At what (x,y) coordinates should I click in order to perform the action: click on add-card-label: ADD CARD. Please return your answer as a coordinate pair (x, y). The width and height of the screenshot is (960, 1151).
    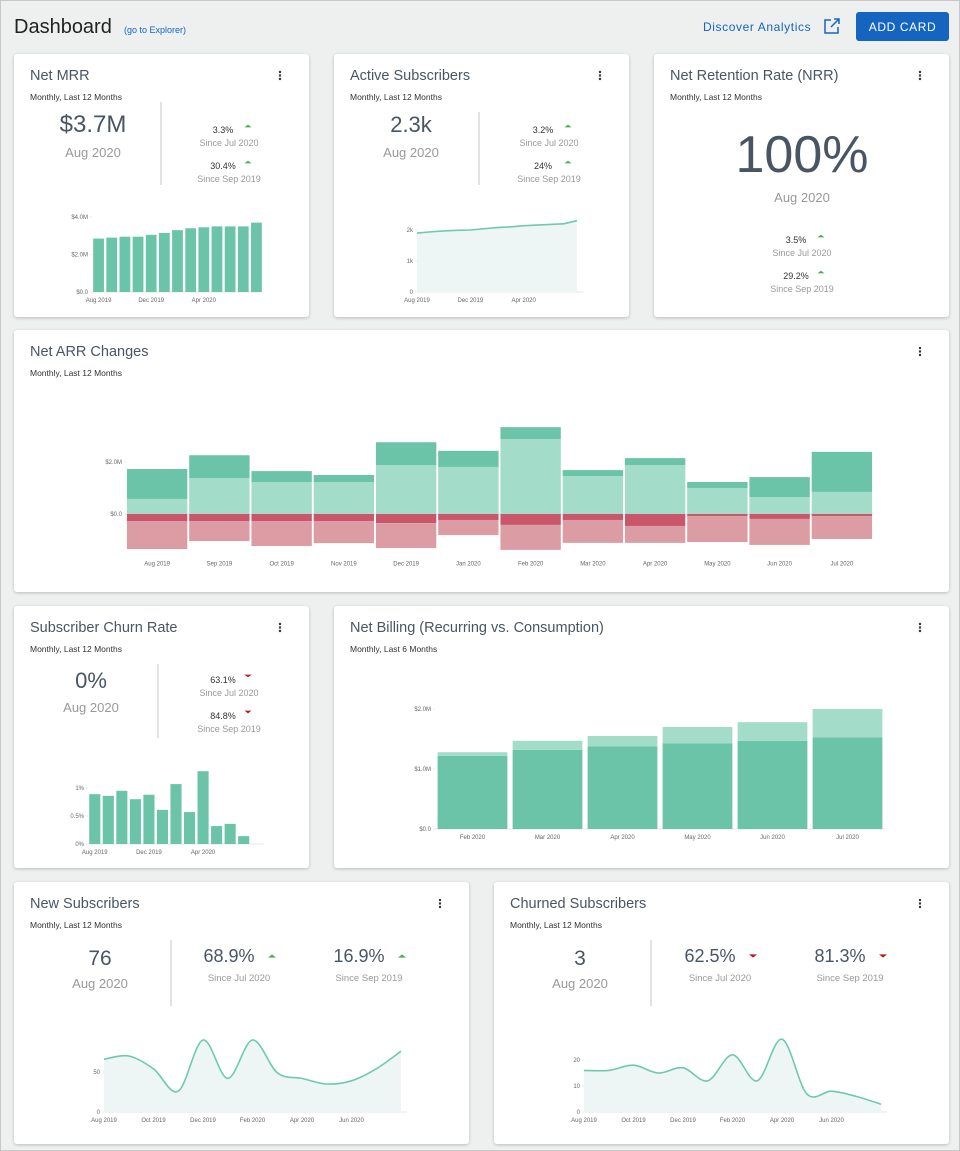
    Looking at the image, I should click on (902, 27).